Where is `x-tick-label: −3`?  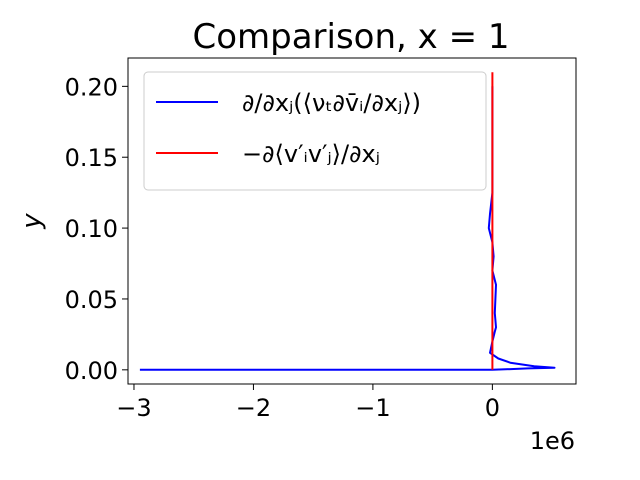 x-tick-label: −3 is located at coordinates (133, 408).